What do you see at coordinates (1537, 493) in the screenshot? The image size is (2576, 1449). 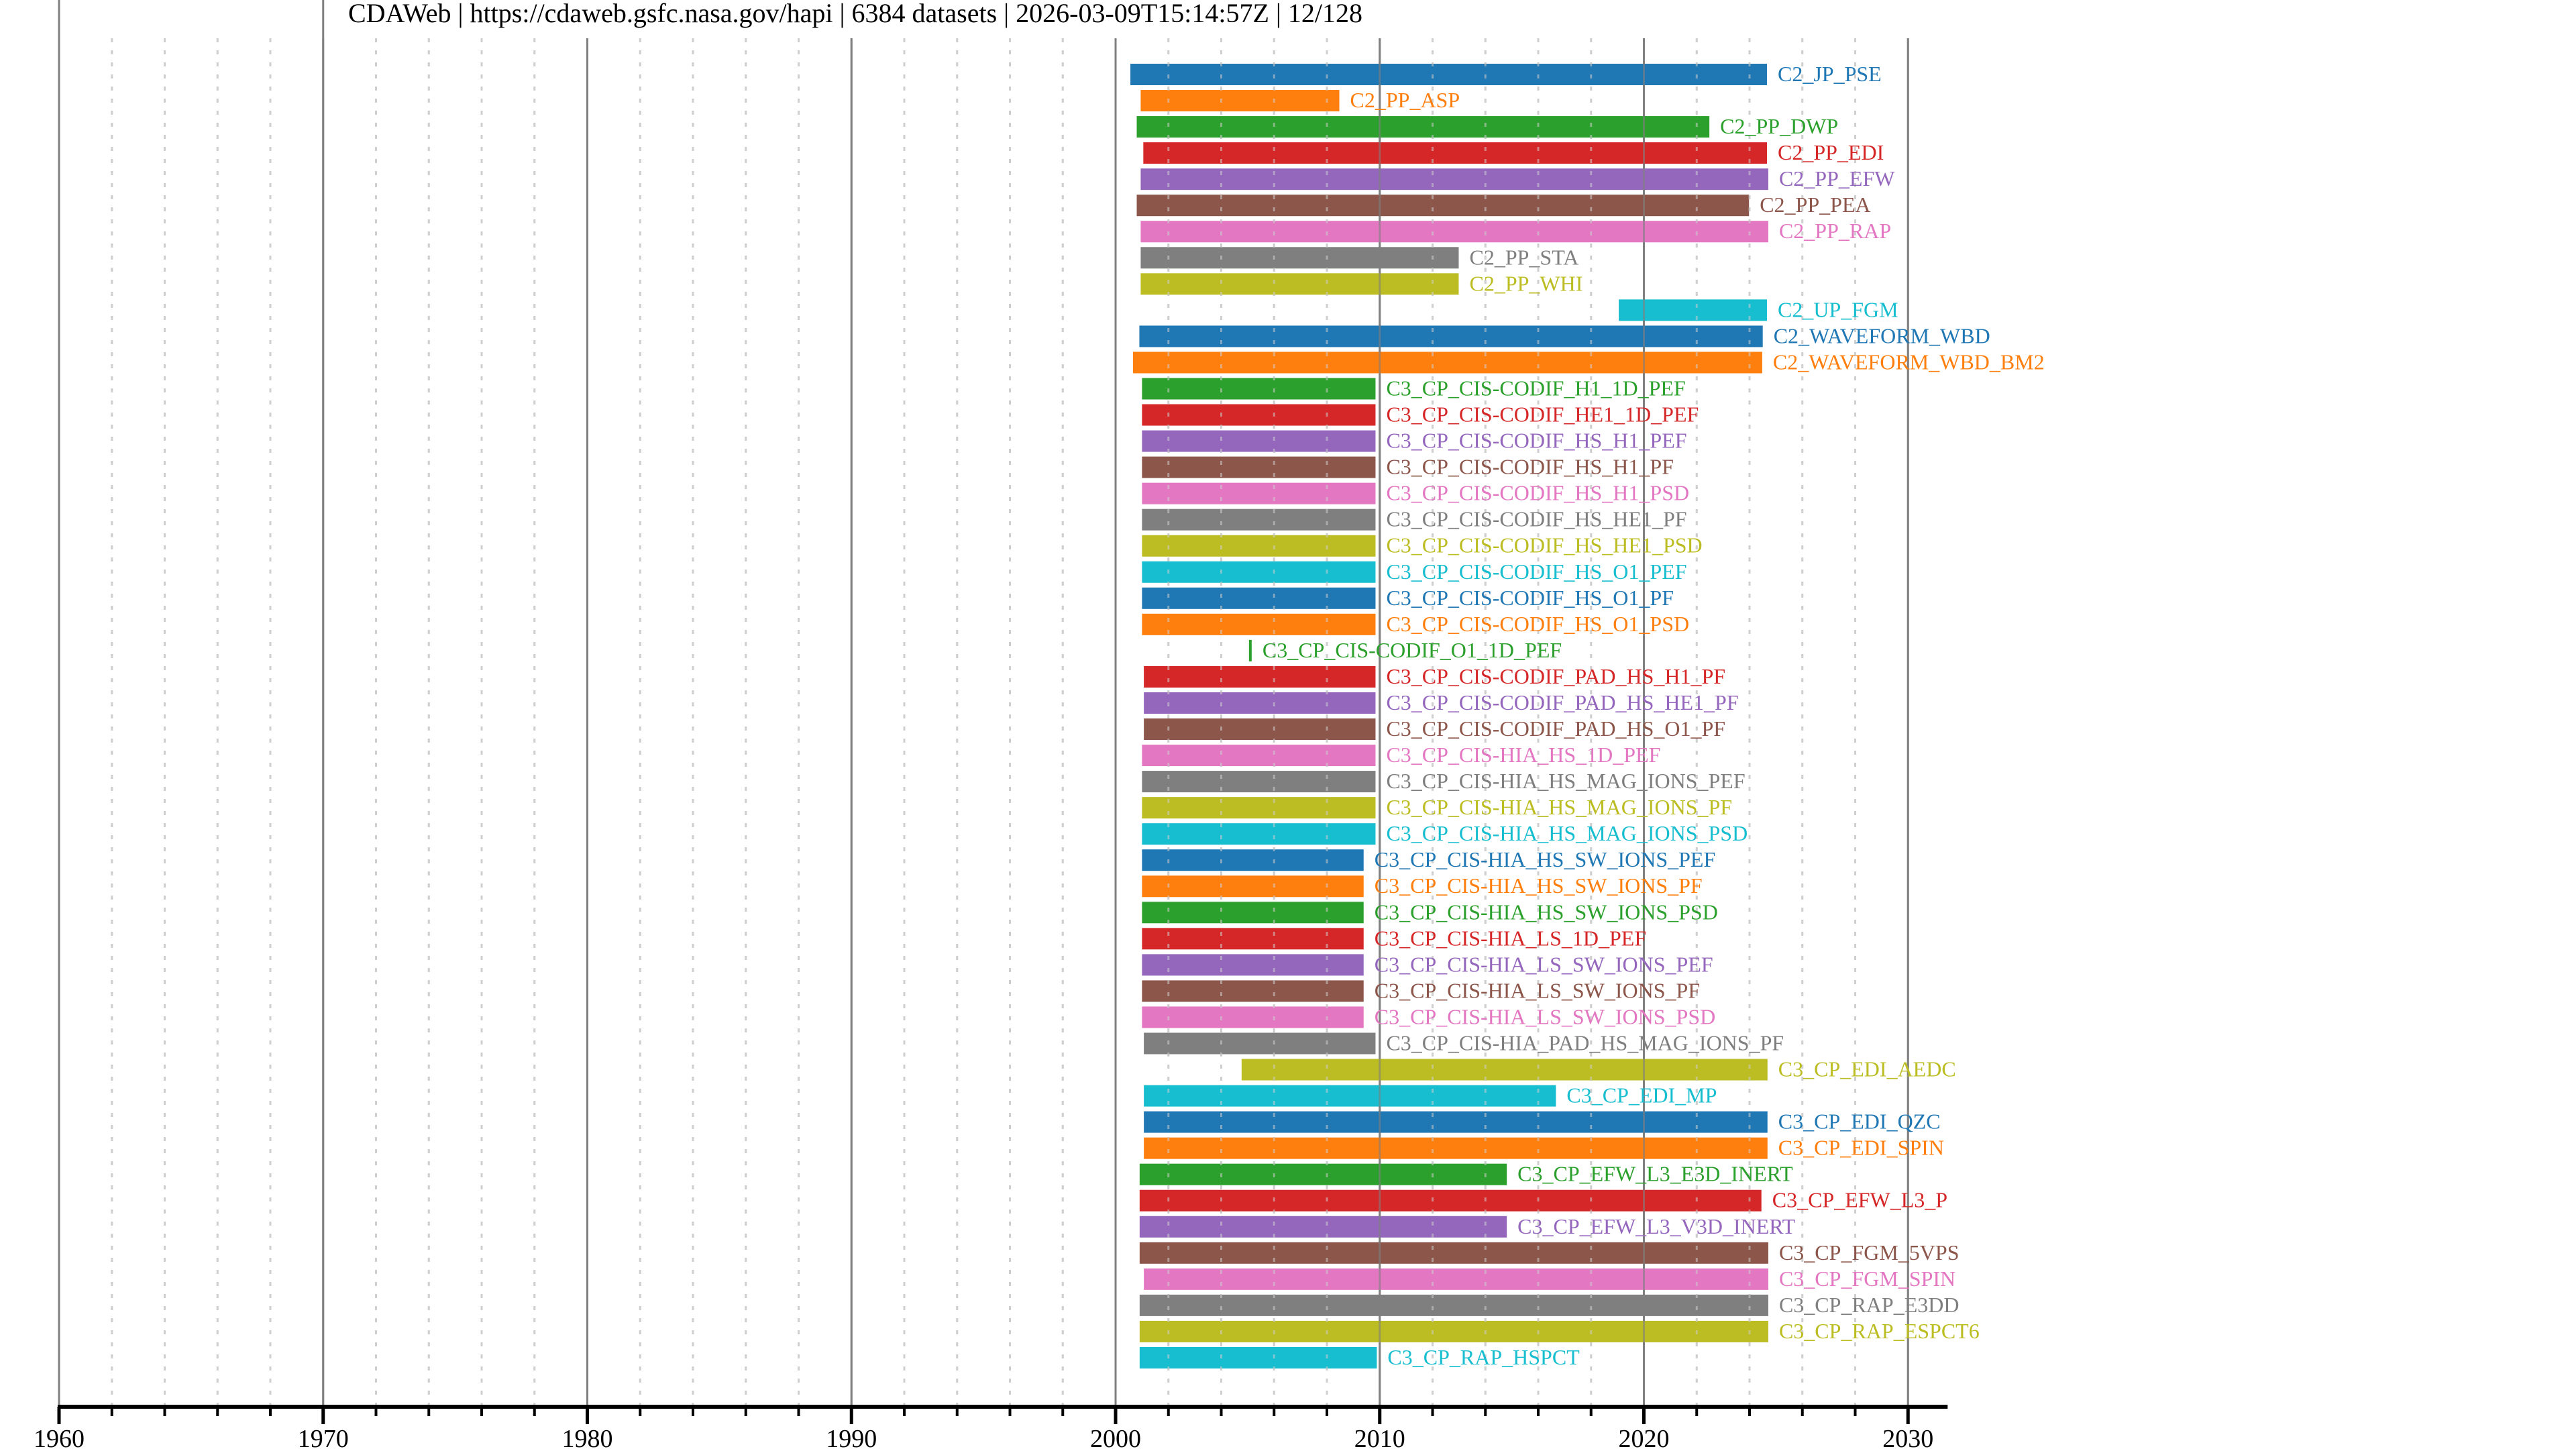 I see `bar-label: C3_CP_CIS-CODIF_HS_H1_PSD` at bounding box center [1537, 493].